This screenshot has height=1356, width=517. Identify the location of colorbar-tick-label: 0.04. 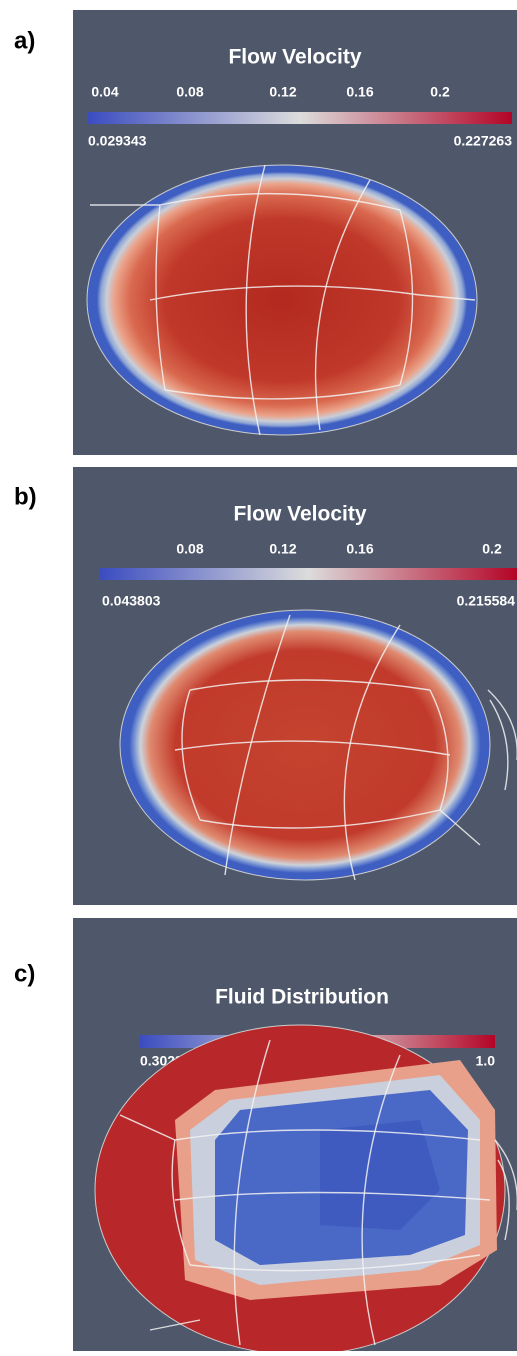
(104, 92).